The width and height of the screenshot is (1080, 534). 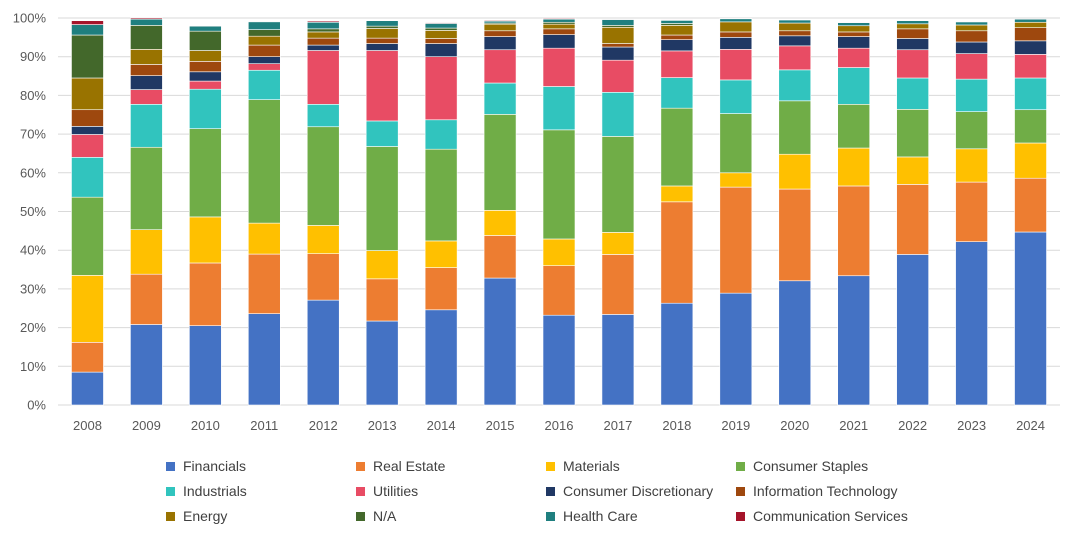 What do you see at coordinates (206, 466) in the screenshot?
I see `legend-item: Financials` at bounding box center [206, 466].